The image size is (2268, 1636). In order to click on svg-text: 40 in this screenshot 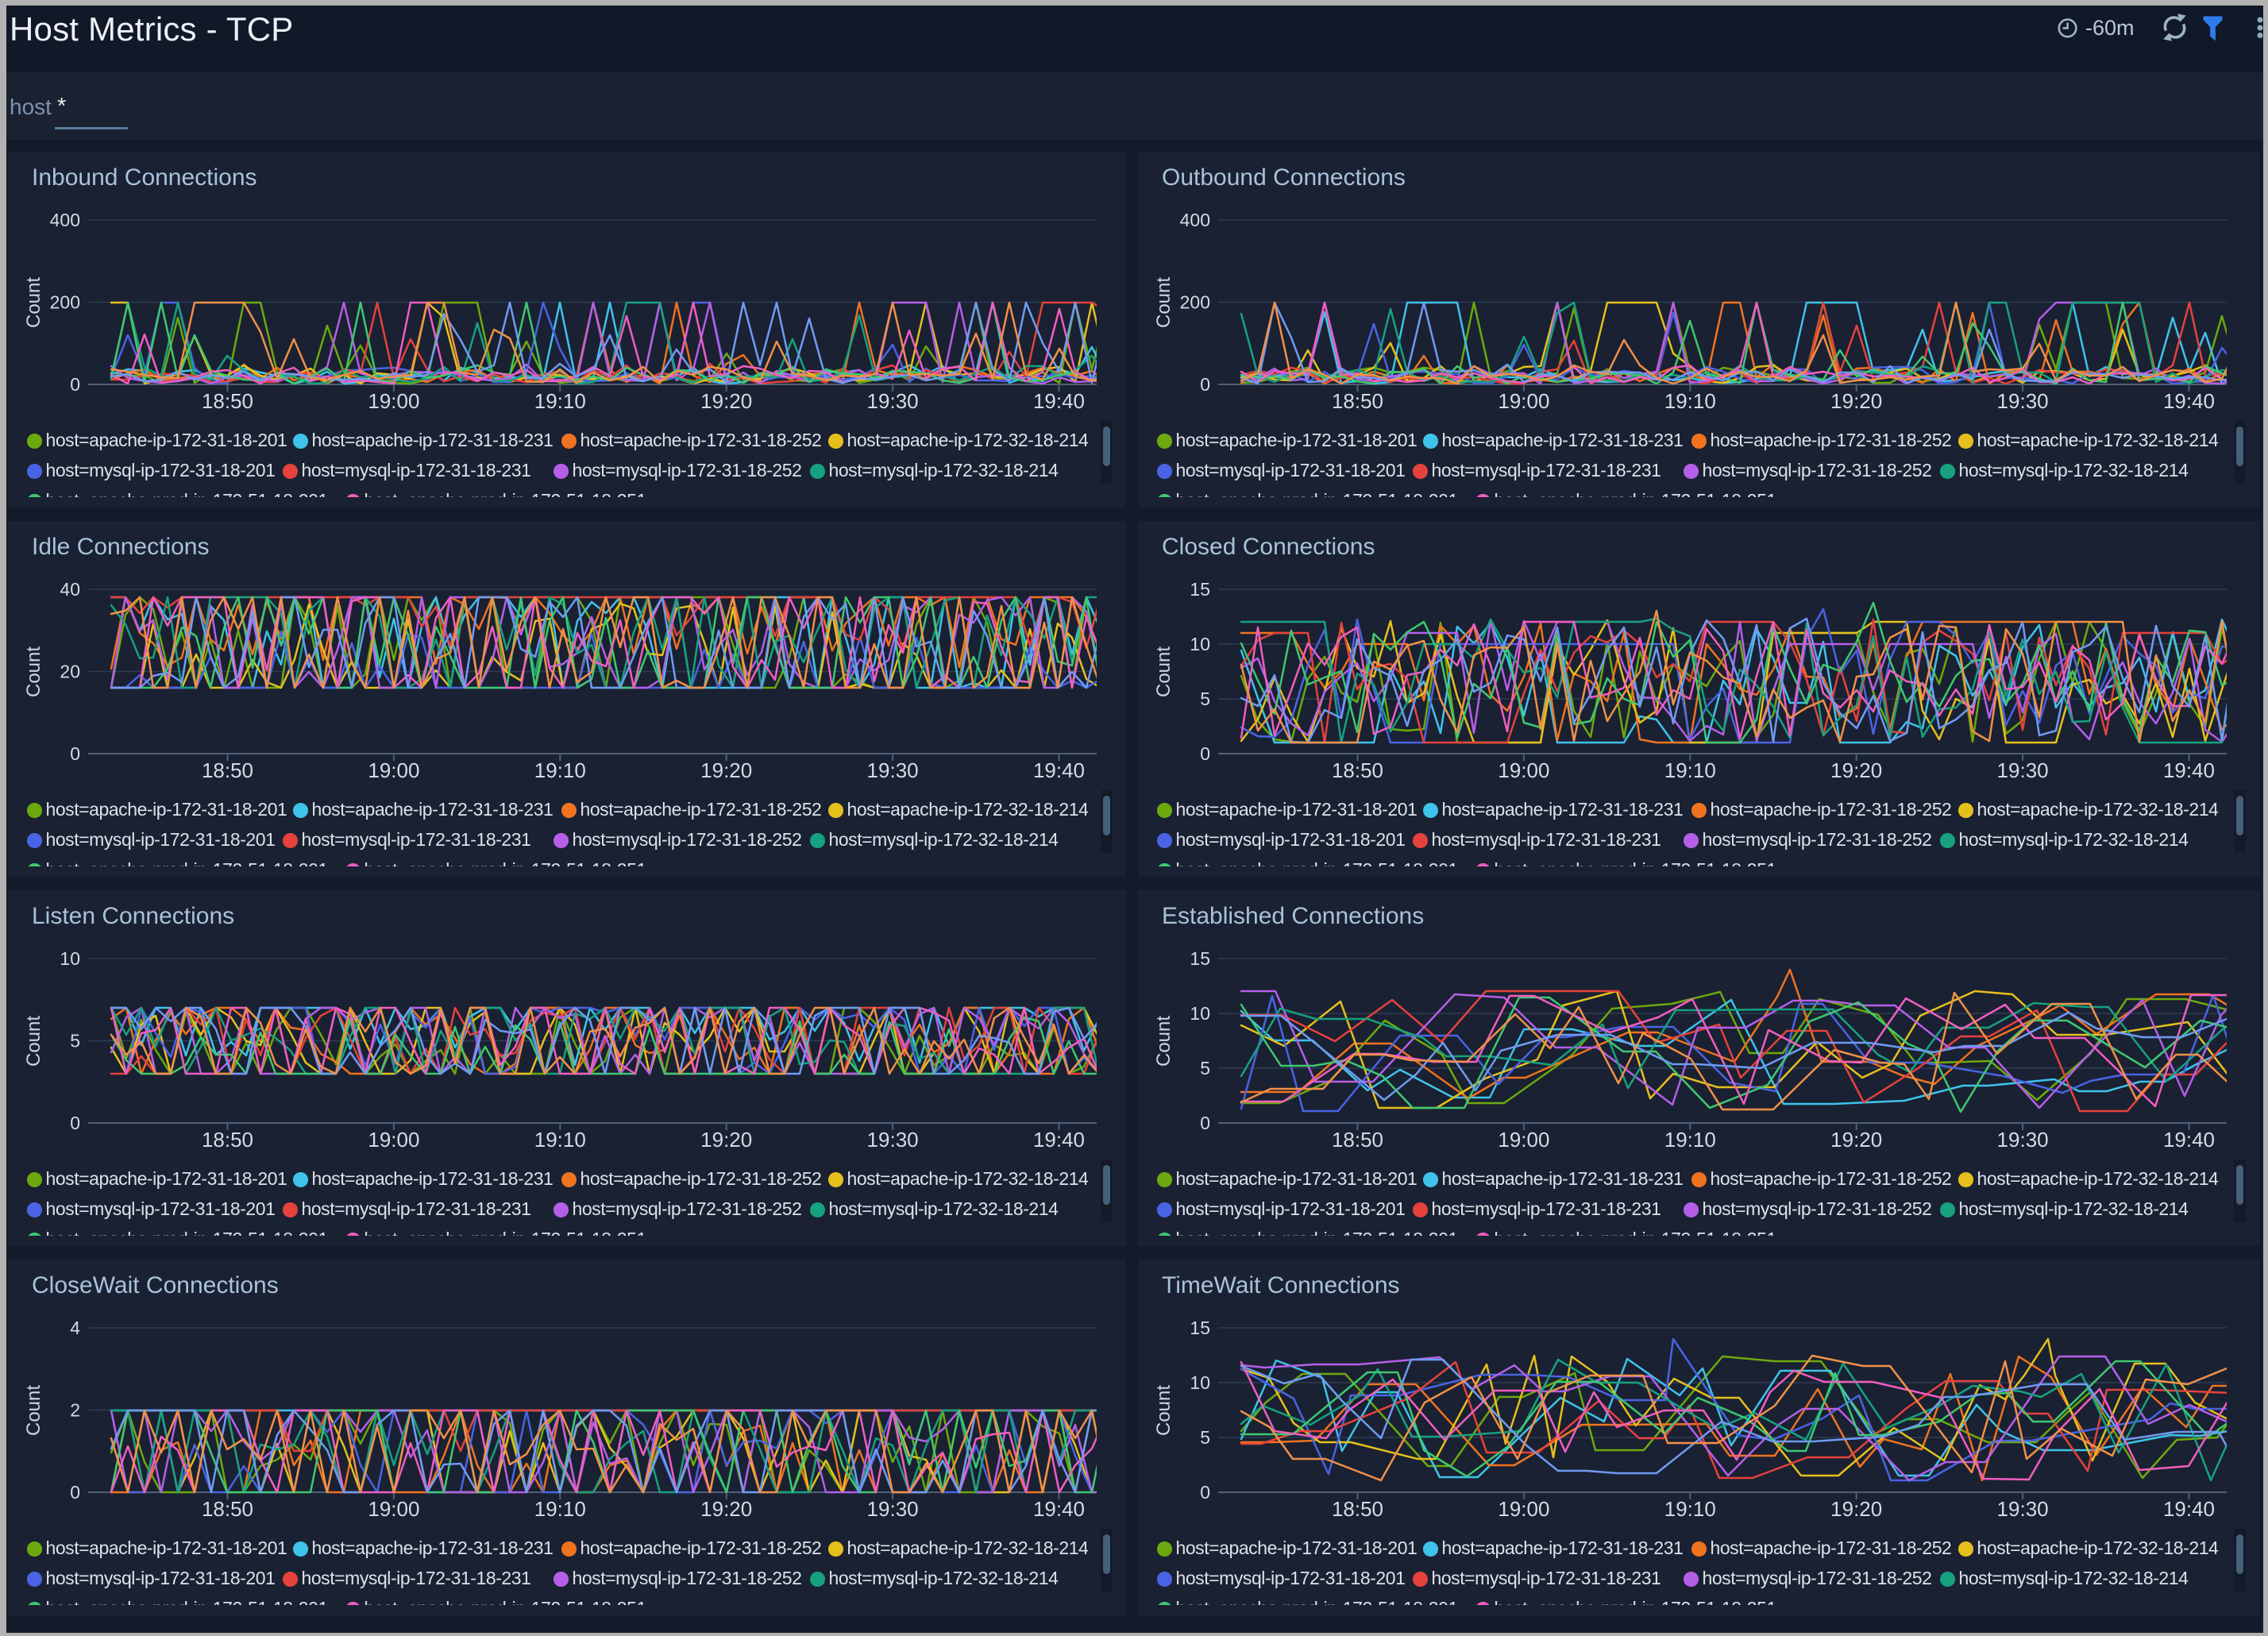, I will do `click(70, 589)`.